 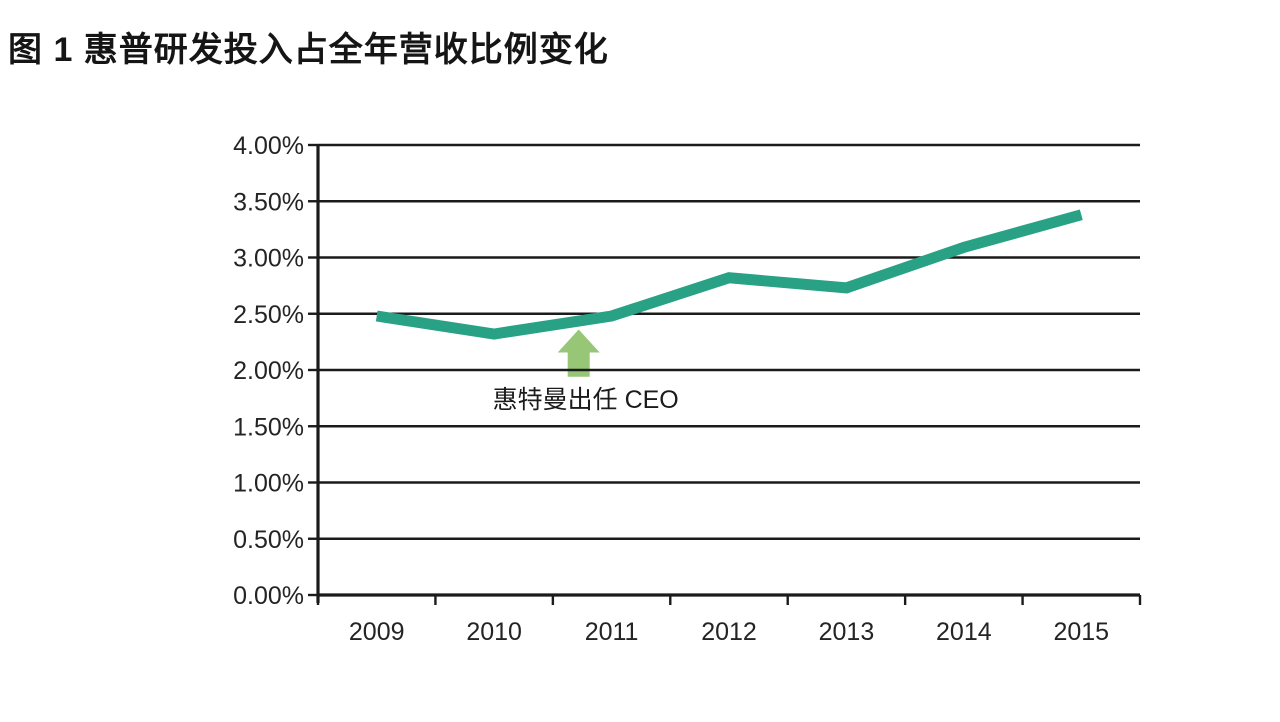 What do you see at coordinates (268, 427) in the screenshot?
I see `y-tick-label: 1.50%` at bounding box center [268, 427].